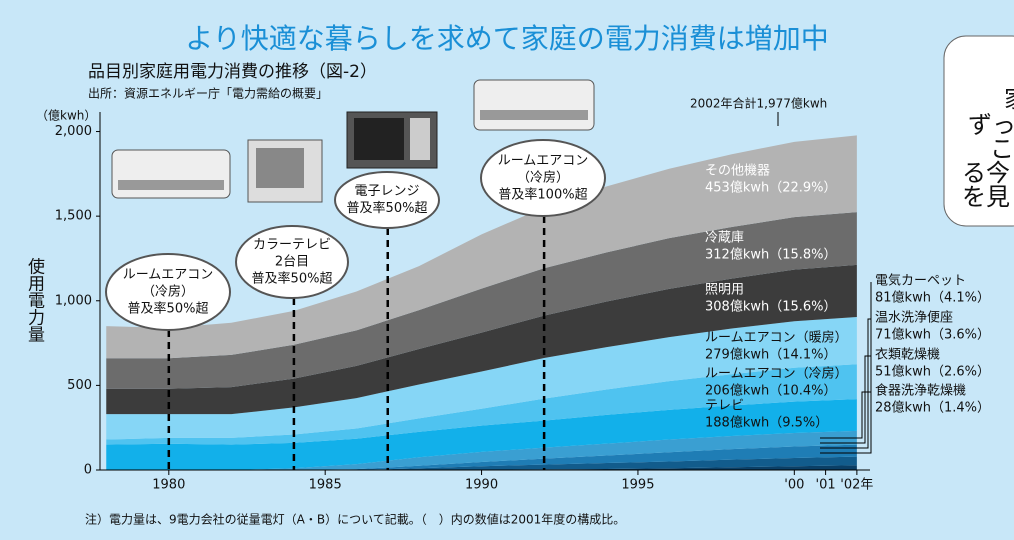  Describe the element at coordinates (73, 131) in the screenshot. I see `y-tick-label: 2,000` at that location.